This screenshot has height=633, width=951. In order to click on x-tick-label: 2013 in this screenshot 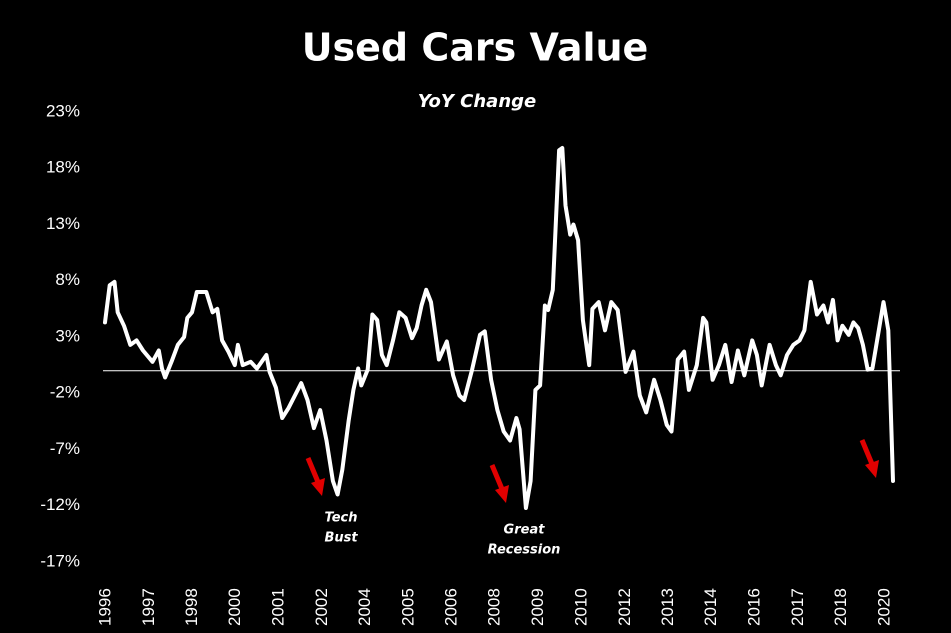, I will do `click(667, 607)`.